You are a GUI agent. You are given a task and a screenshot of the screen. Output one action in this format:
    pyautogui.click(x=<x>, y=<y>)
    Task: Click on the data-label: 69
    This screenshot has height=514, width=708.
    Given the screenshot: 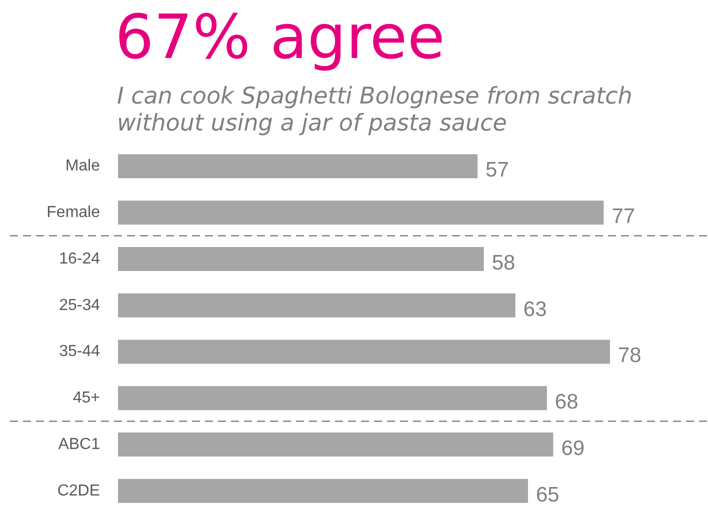 What is the action you would take?
    pyautogui.click(x=573, y=448)
    